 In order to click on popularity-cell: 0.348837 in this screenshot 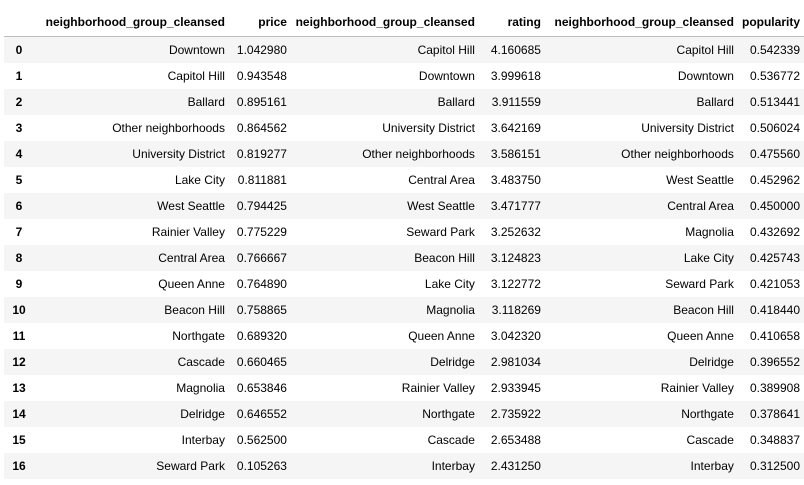, I will do `click(774, 440)`.